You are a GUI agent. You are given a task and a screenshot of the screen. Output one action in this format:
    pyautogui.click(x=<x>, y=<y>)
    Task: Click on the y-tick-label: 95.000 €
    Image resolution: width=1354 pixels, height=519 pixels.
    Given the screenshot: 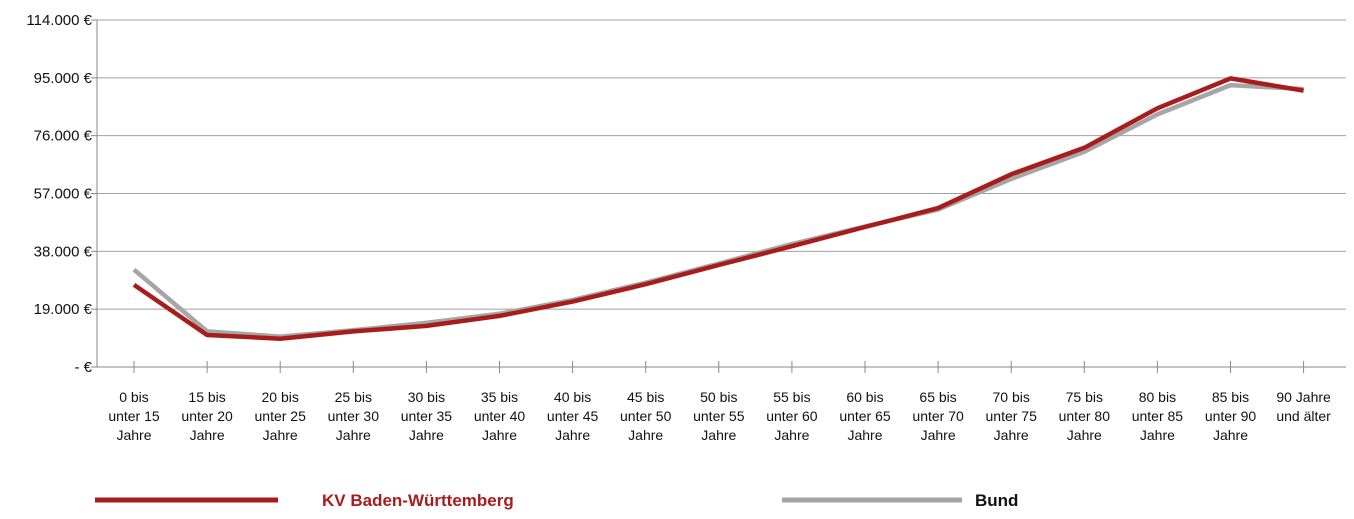 What is the action you would take?
    pyautogui.click(x=63, y=78)
    